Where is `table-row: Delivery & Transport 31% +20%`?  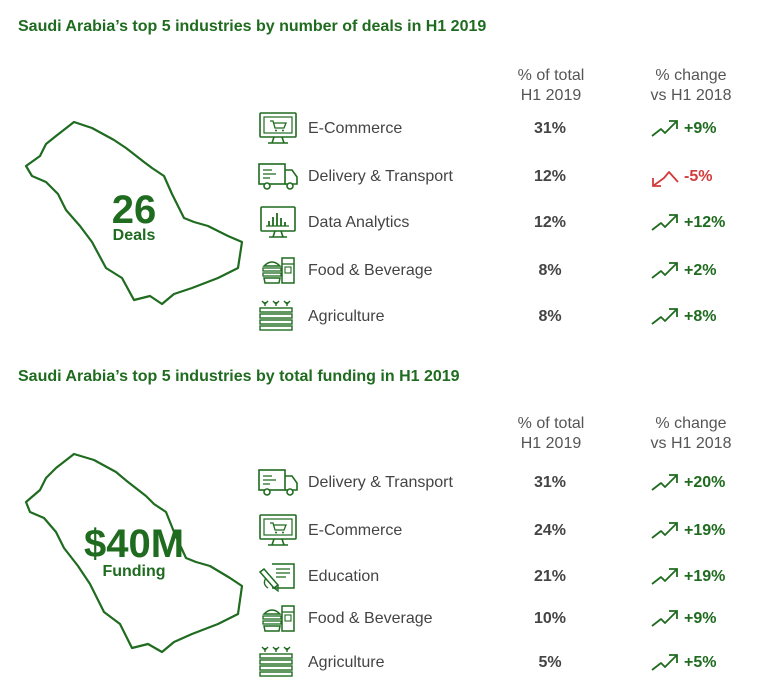 table-row: Delivery & Transport 31% +20% is located at coordinates (506, 484).